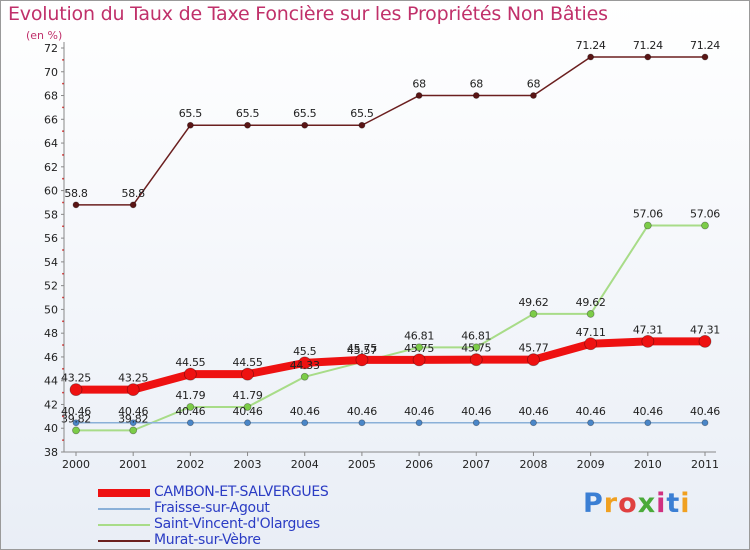 The image size is (750, 550). Describe the element at coordinates (648, 464) in the screenshot. I see `x-tick-label: 2010` at that location.